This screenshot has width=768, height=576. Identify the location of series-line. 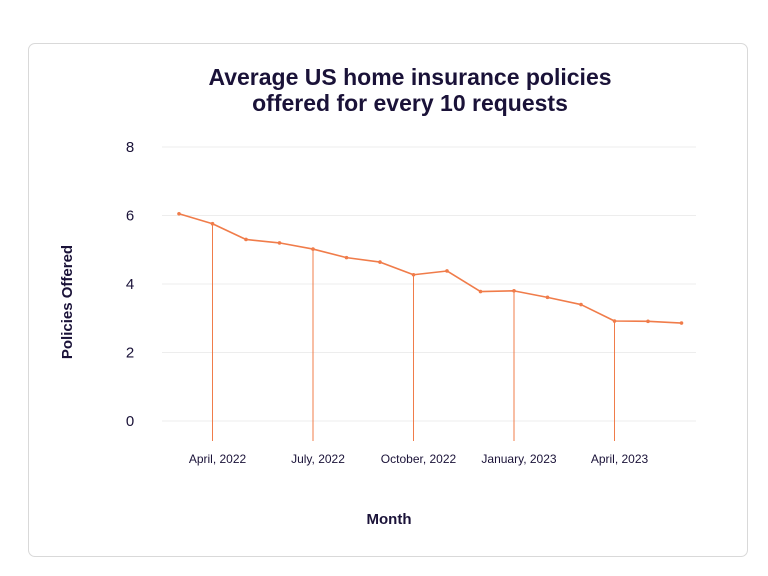
(430, 268).